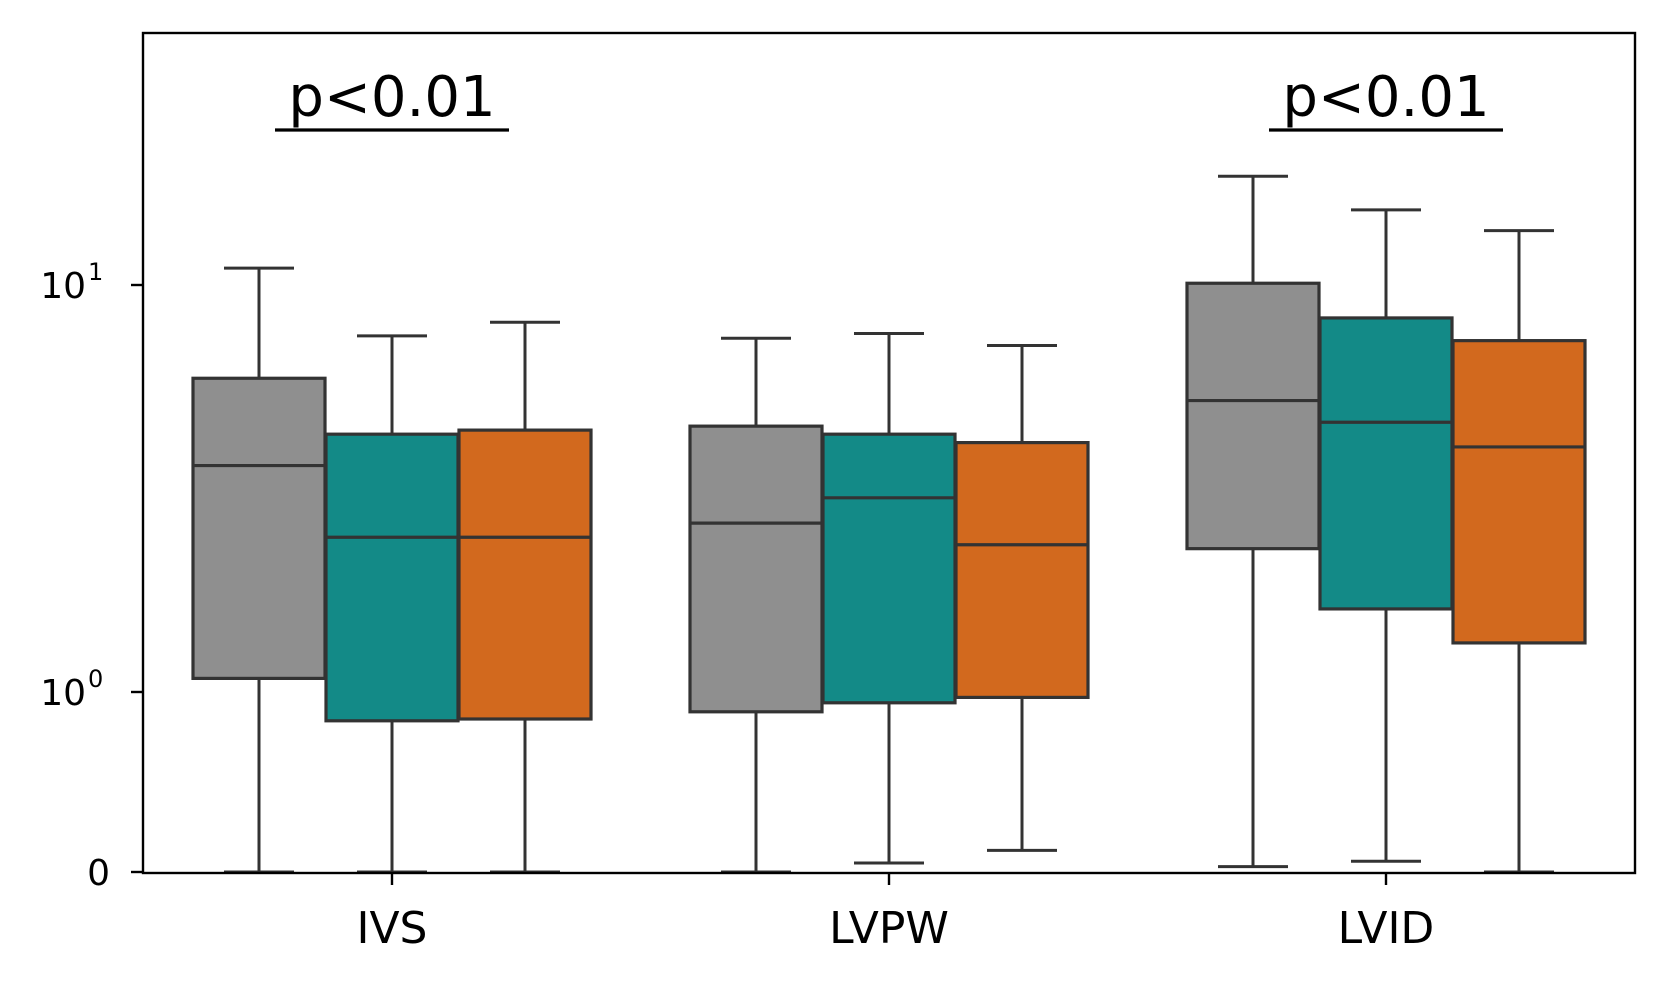  Describe the element at coordinates (391, 928) in the screenshot. I see `x-tick-label-ivs: IVS` at that location.